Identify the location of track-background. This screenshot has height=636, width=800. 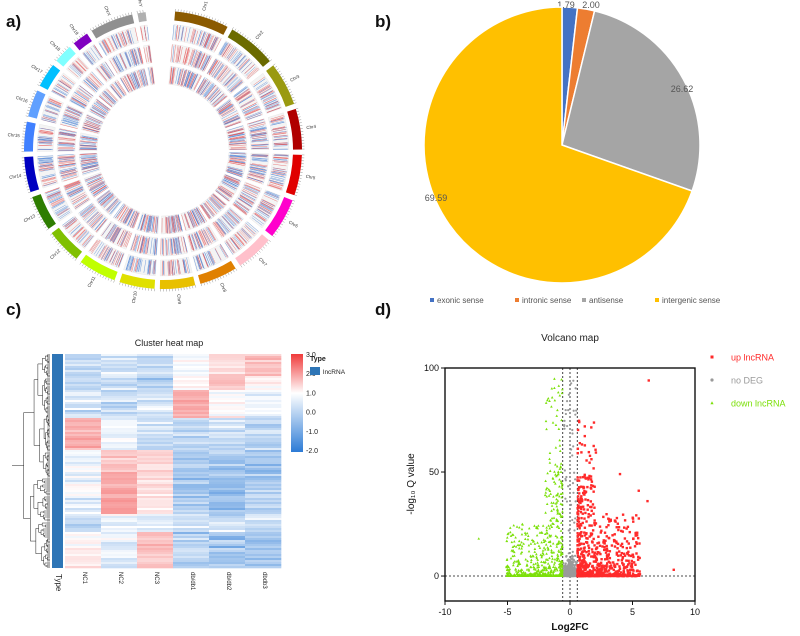
(93, 82).